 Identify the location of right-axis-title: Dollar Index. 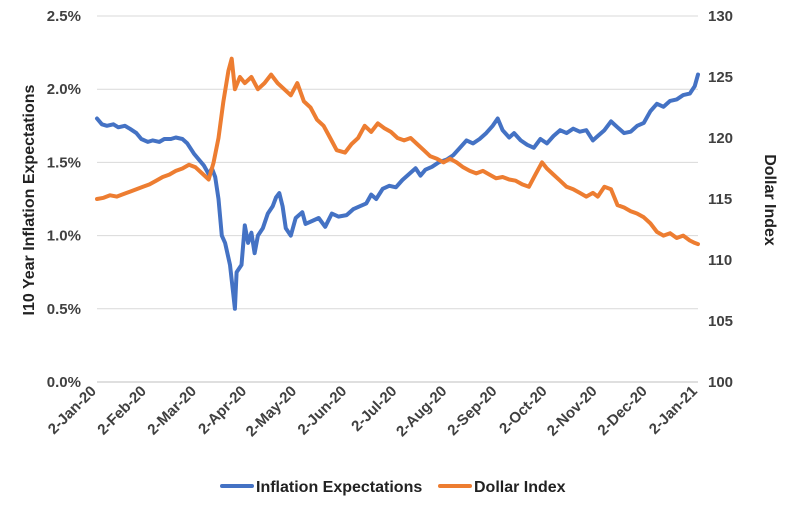
(769, 200).